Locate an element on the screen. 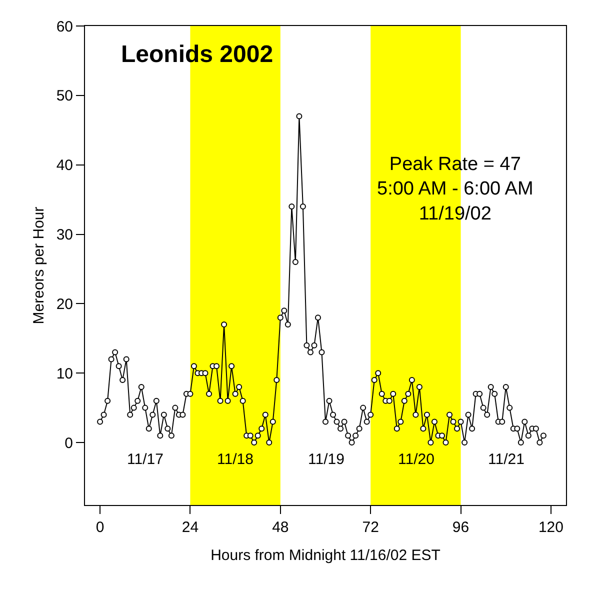 This screenshot has height=592, width=600. annotation: 11/19 is located at coordinates (326, 459).